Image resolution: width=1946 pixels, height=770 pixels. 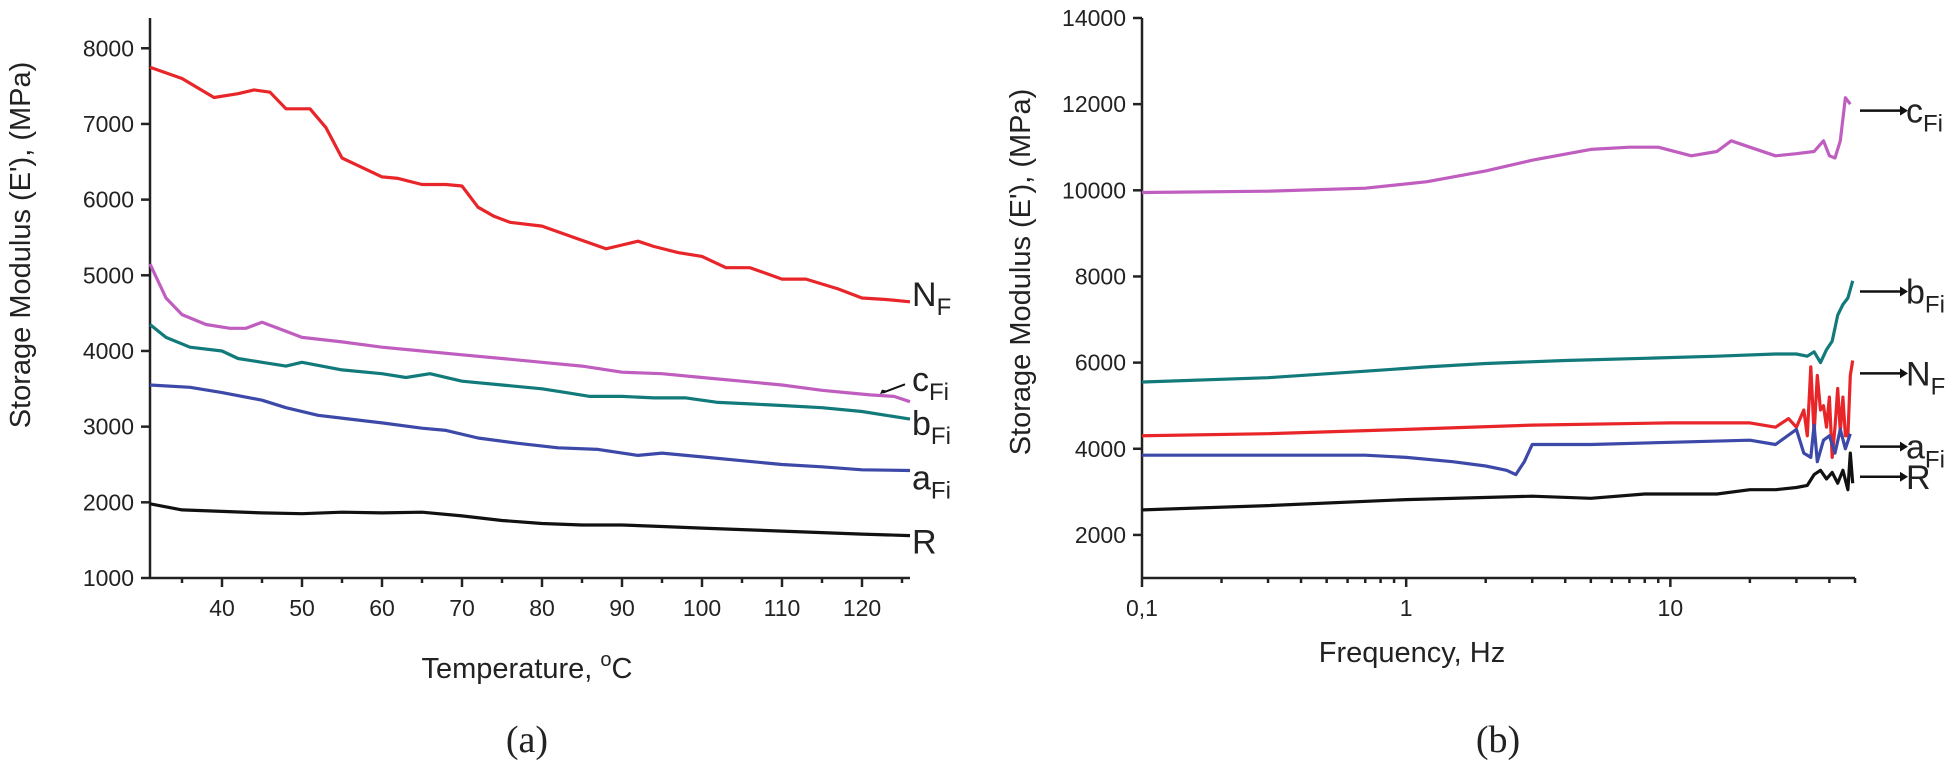 What do you see at coordinates (1094, 190) in the screenshot?
I see `chart-b-ytick-label: 10000` at bounding box center [1094, 190].